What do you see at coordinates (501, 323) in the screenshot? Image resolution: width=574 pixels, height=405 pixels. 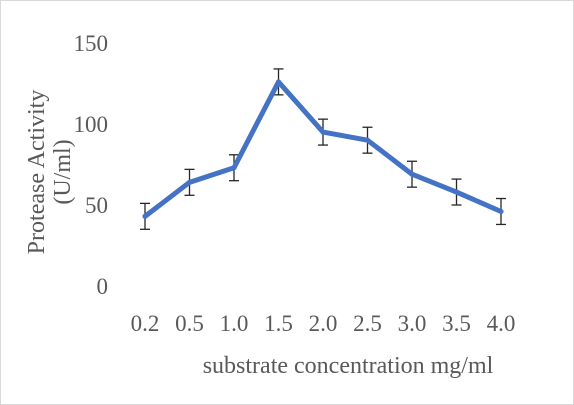 I see `x-tick-label: 4.0` at bounding box center [501, 323].